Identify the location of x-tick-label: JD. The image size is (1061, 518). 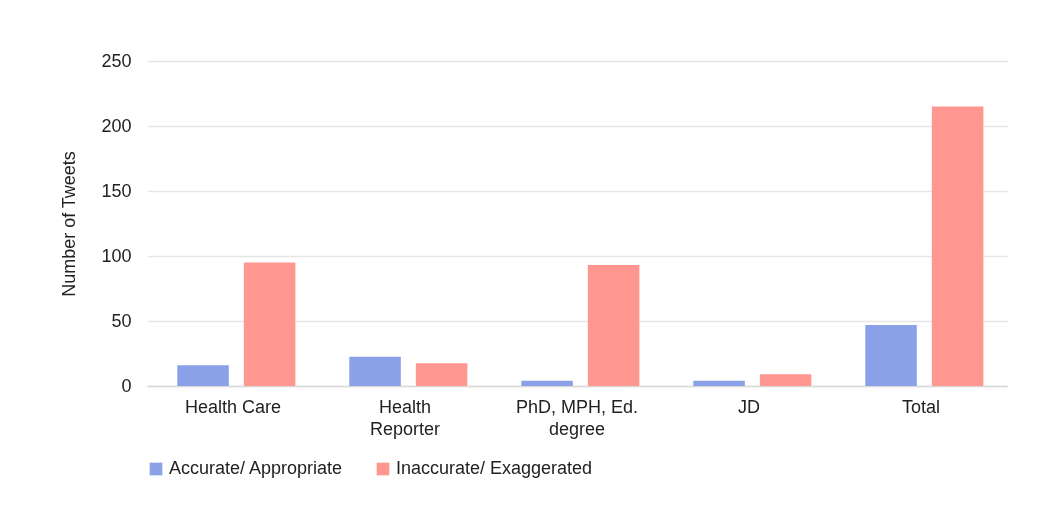
(749, 406).